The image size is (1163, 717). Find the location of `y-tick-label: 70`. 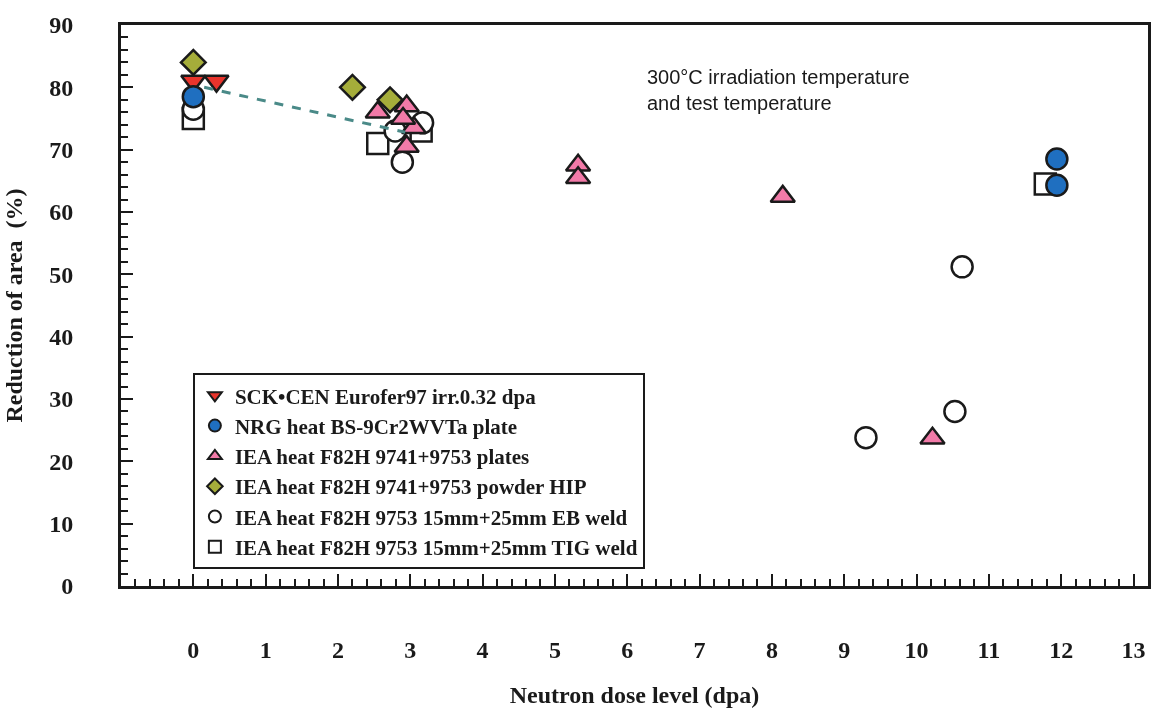

y-tick-label: 70 is located at coordinates (61, 150).